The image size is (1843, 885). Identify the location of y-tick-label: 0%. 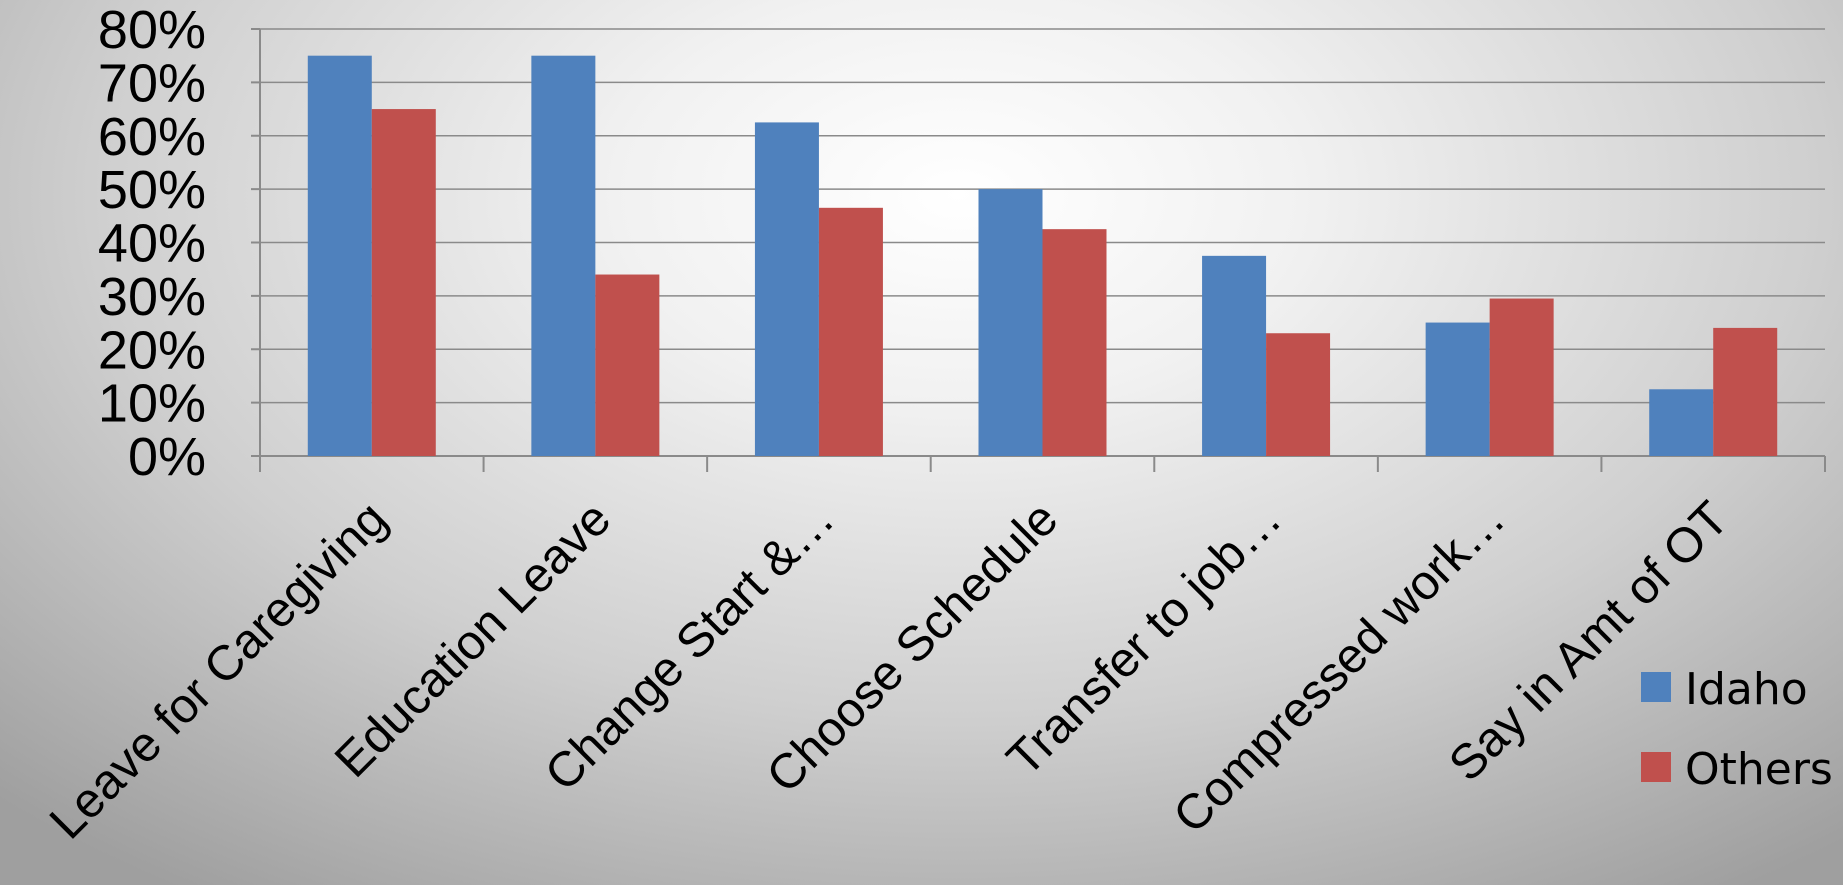
(167, 457).